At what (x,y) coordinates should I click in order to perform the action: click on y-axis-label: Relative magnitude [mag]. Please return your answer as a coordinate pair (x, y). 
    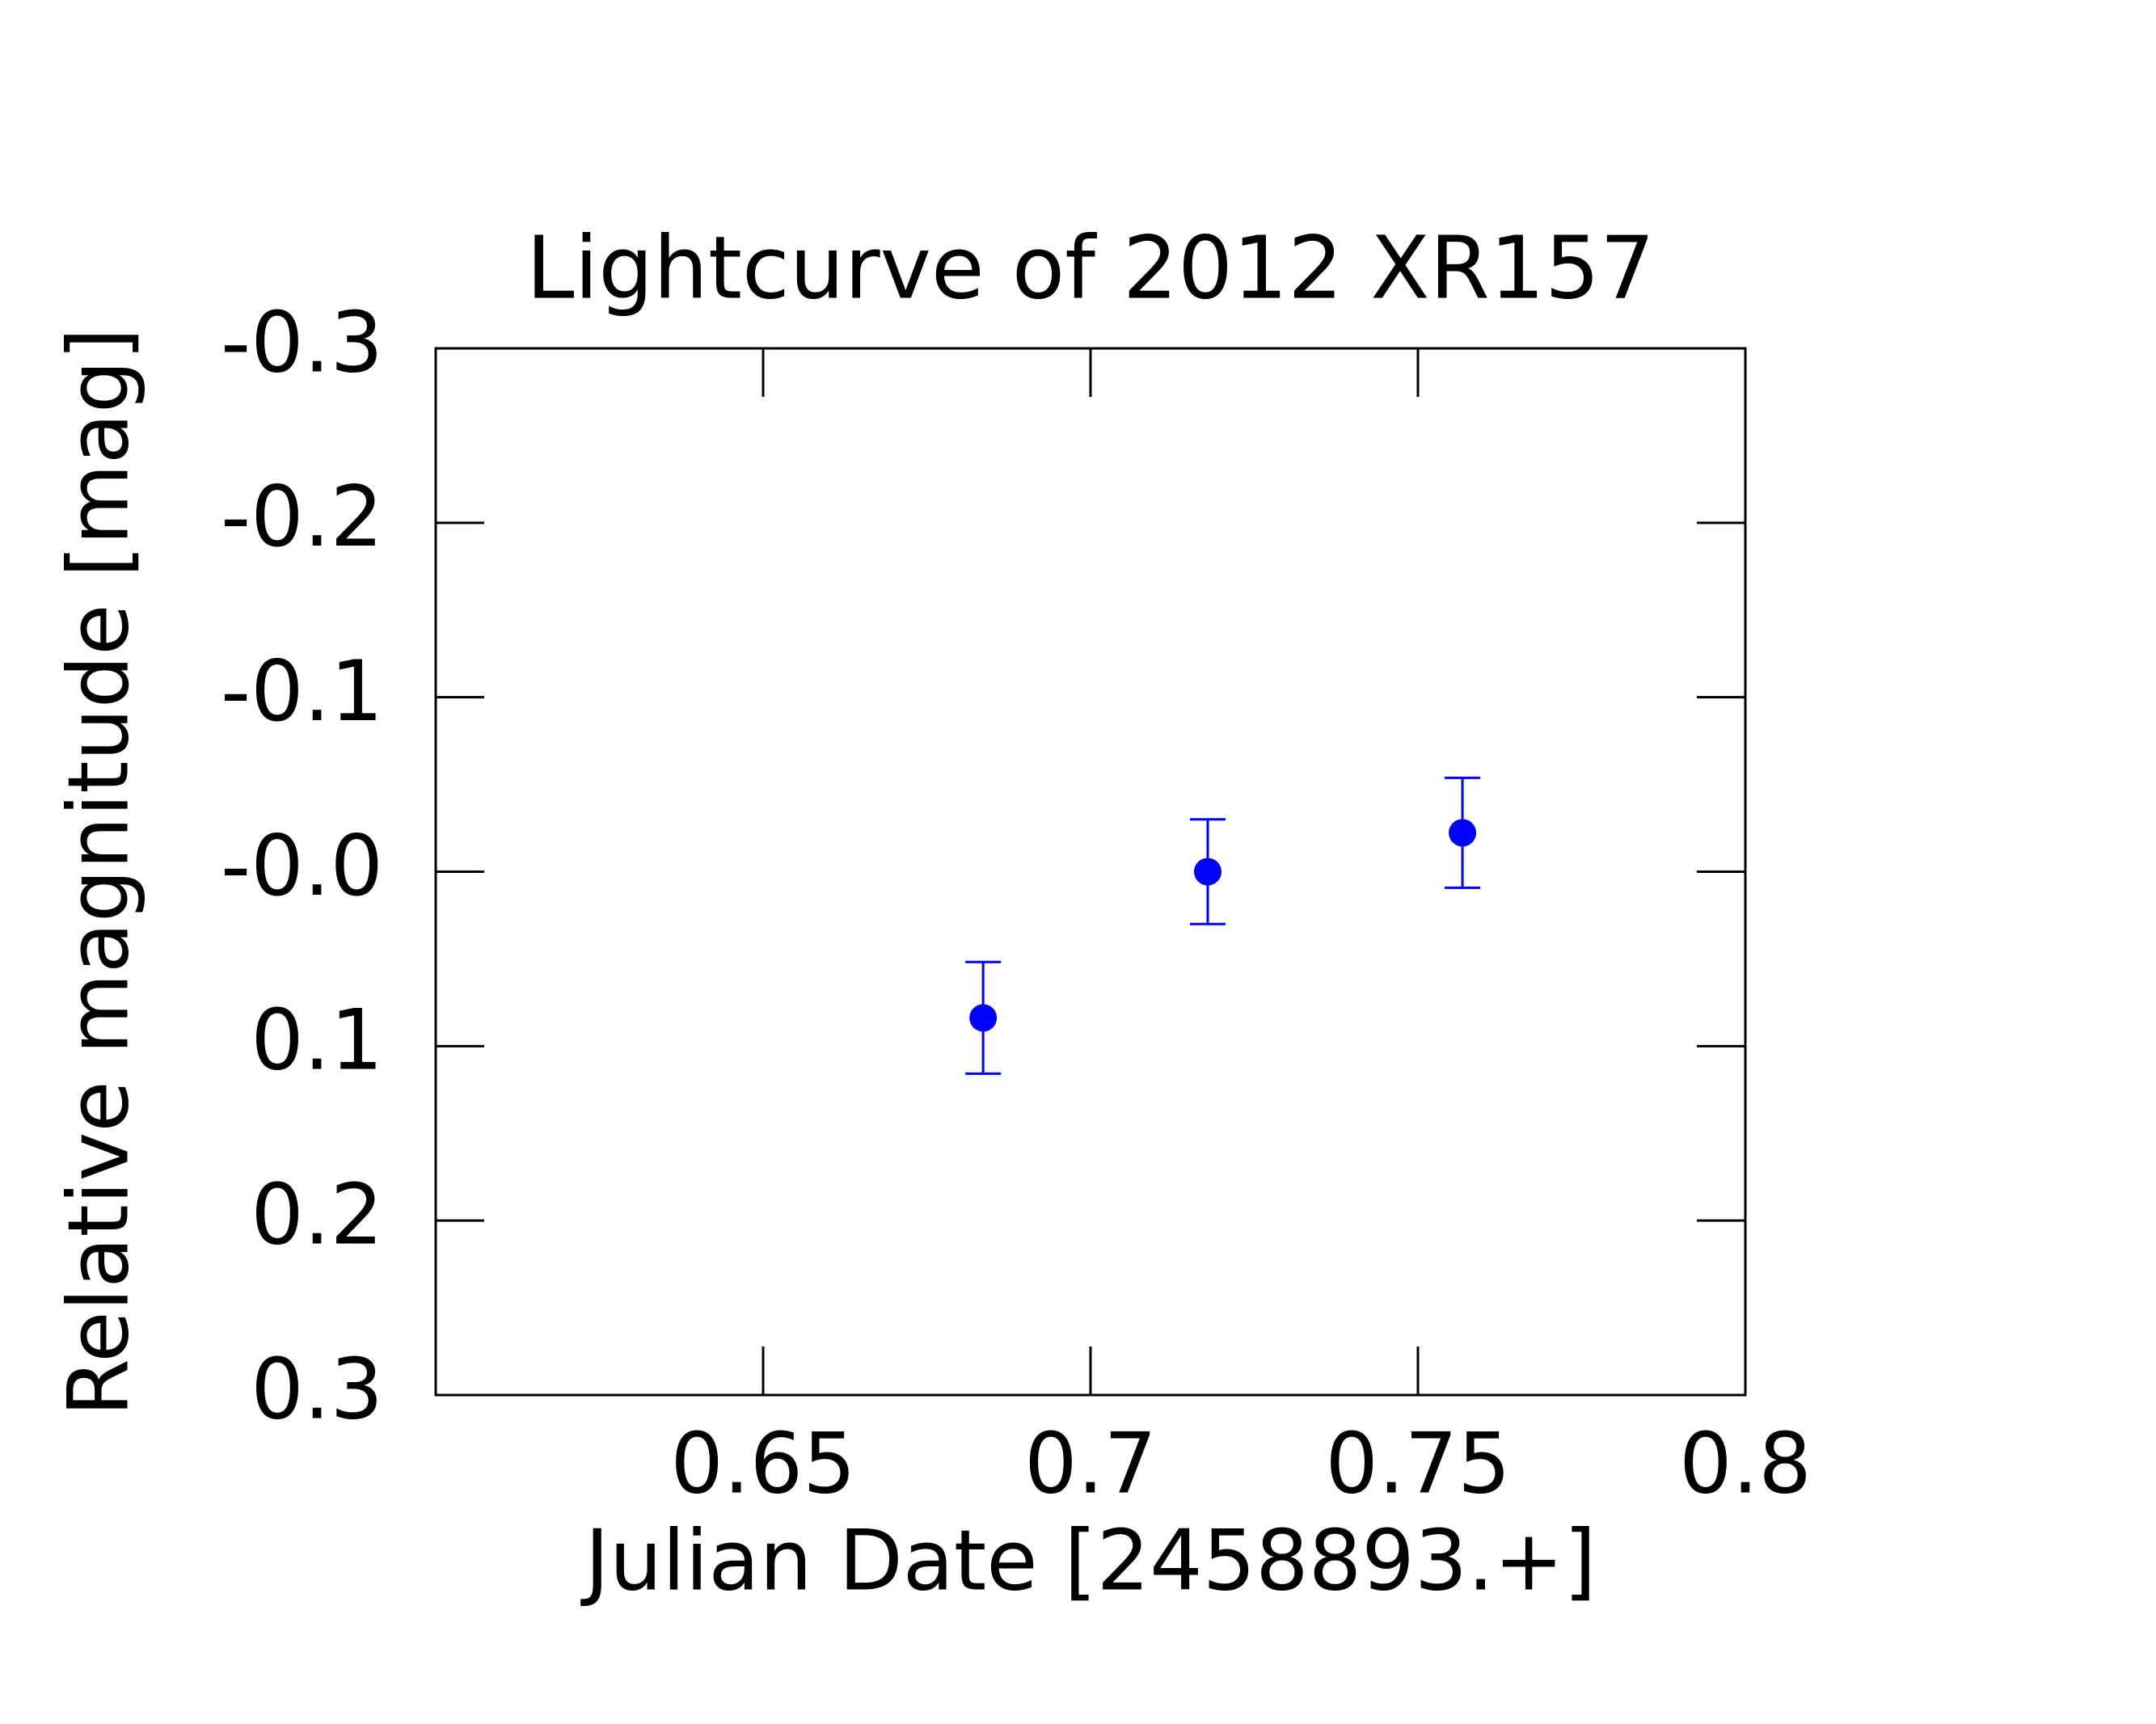
    Looking at the image, I should click on (99, 871).